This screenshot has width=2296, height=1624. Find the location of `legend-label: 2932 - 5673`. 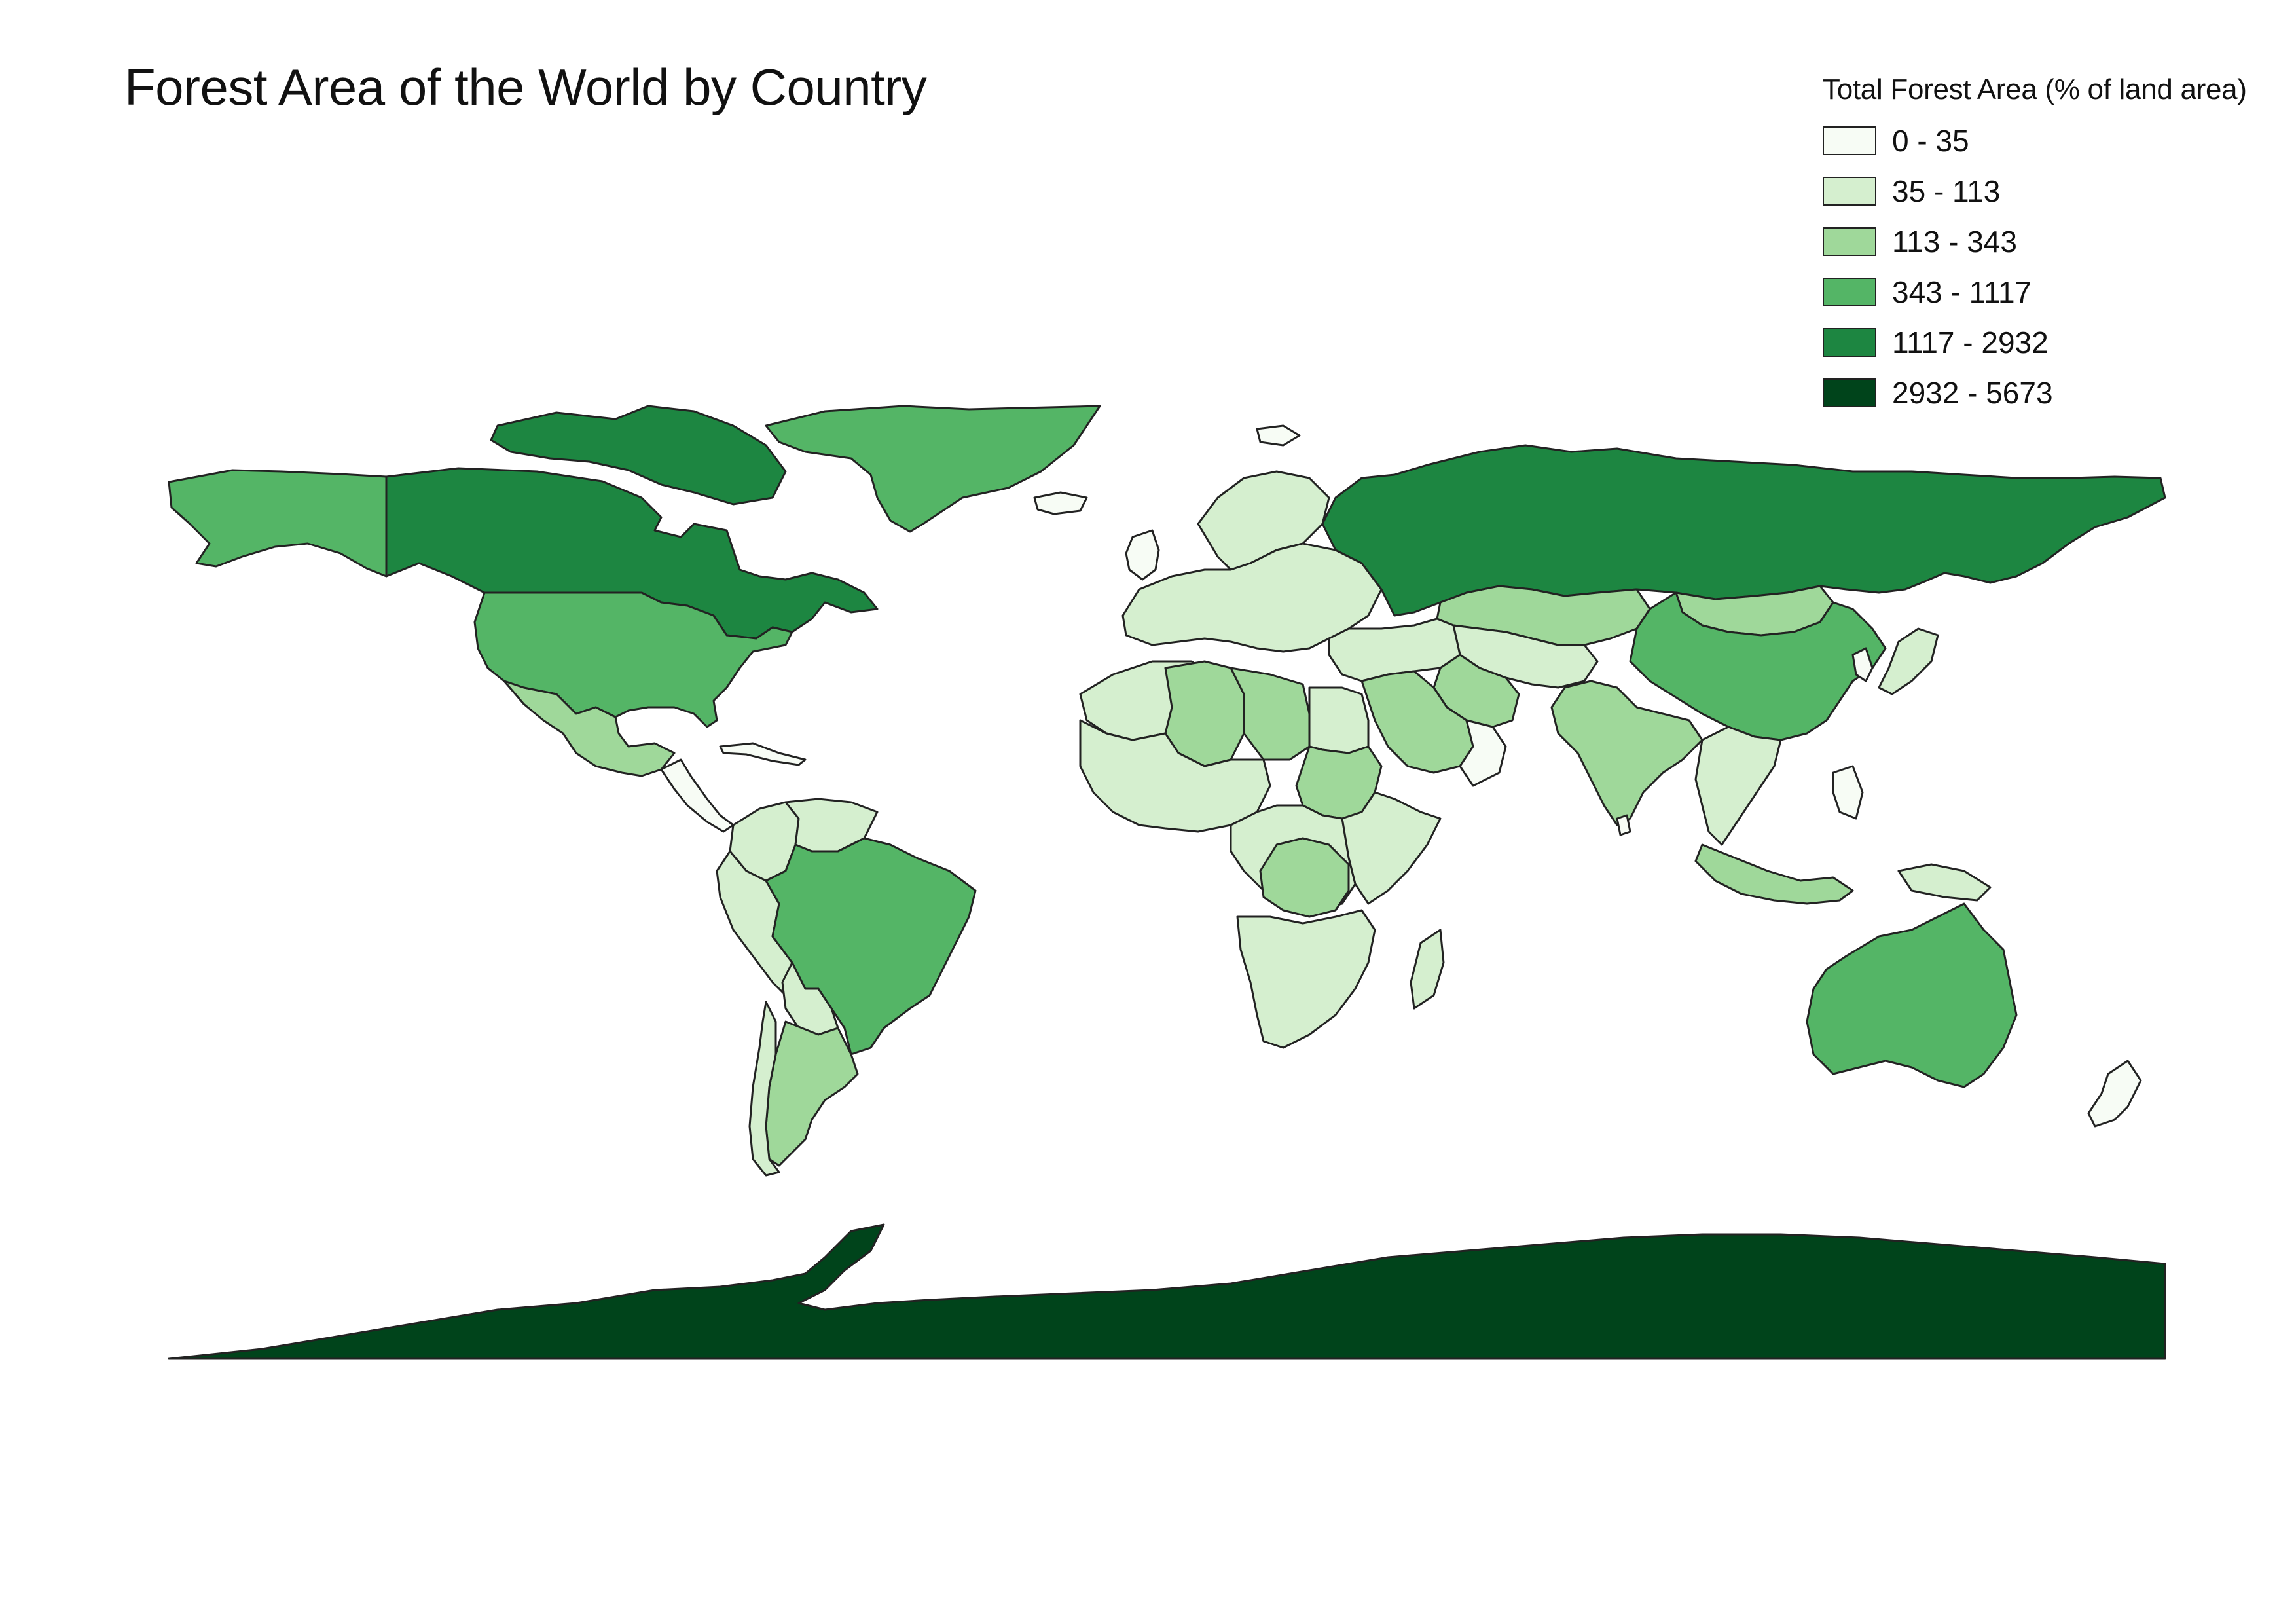

legend-label: 2932 - 5673 is located at coordinates (1972, 392).